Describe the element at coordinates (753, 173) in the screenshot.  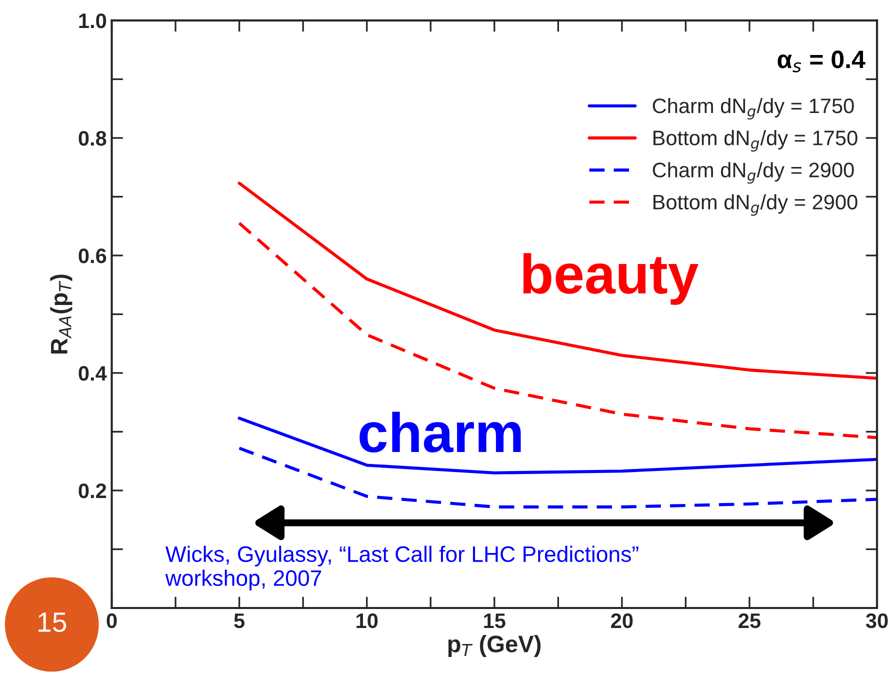
I see `legend-label: Charm dN$_{g}$/dy = 2900` at that location.